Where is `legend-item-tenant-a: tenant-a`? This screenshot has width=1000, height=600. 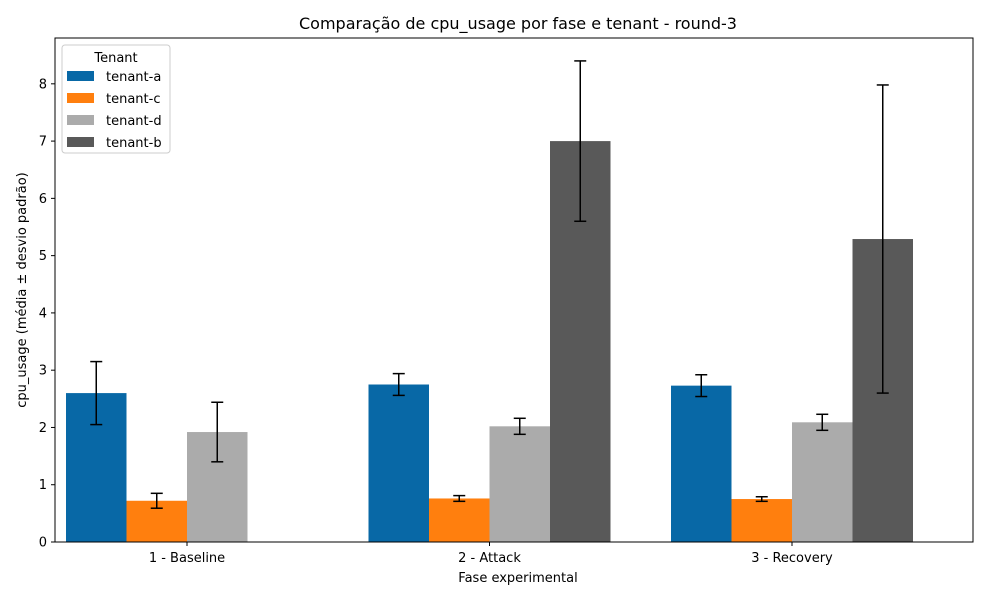
legend-item-tenant-a: tenant-a is located at coordinates (114, 77).